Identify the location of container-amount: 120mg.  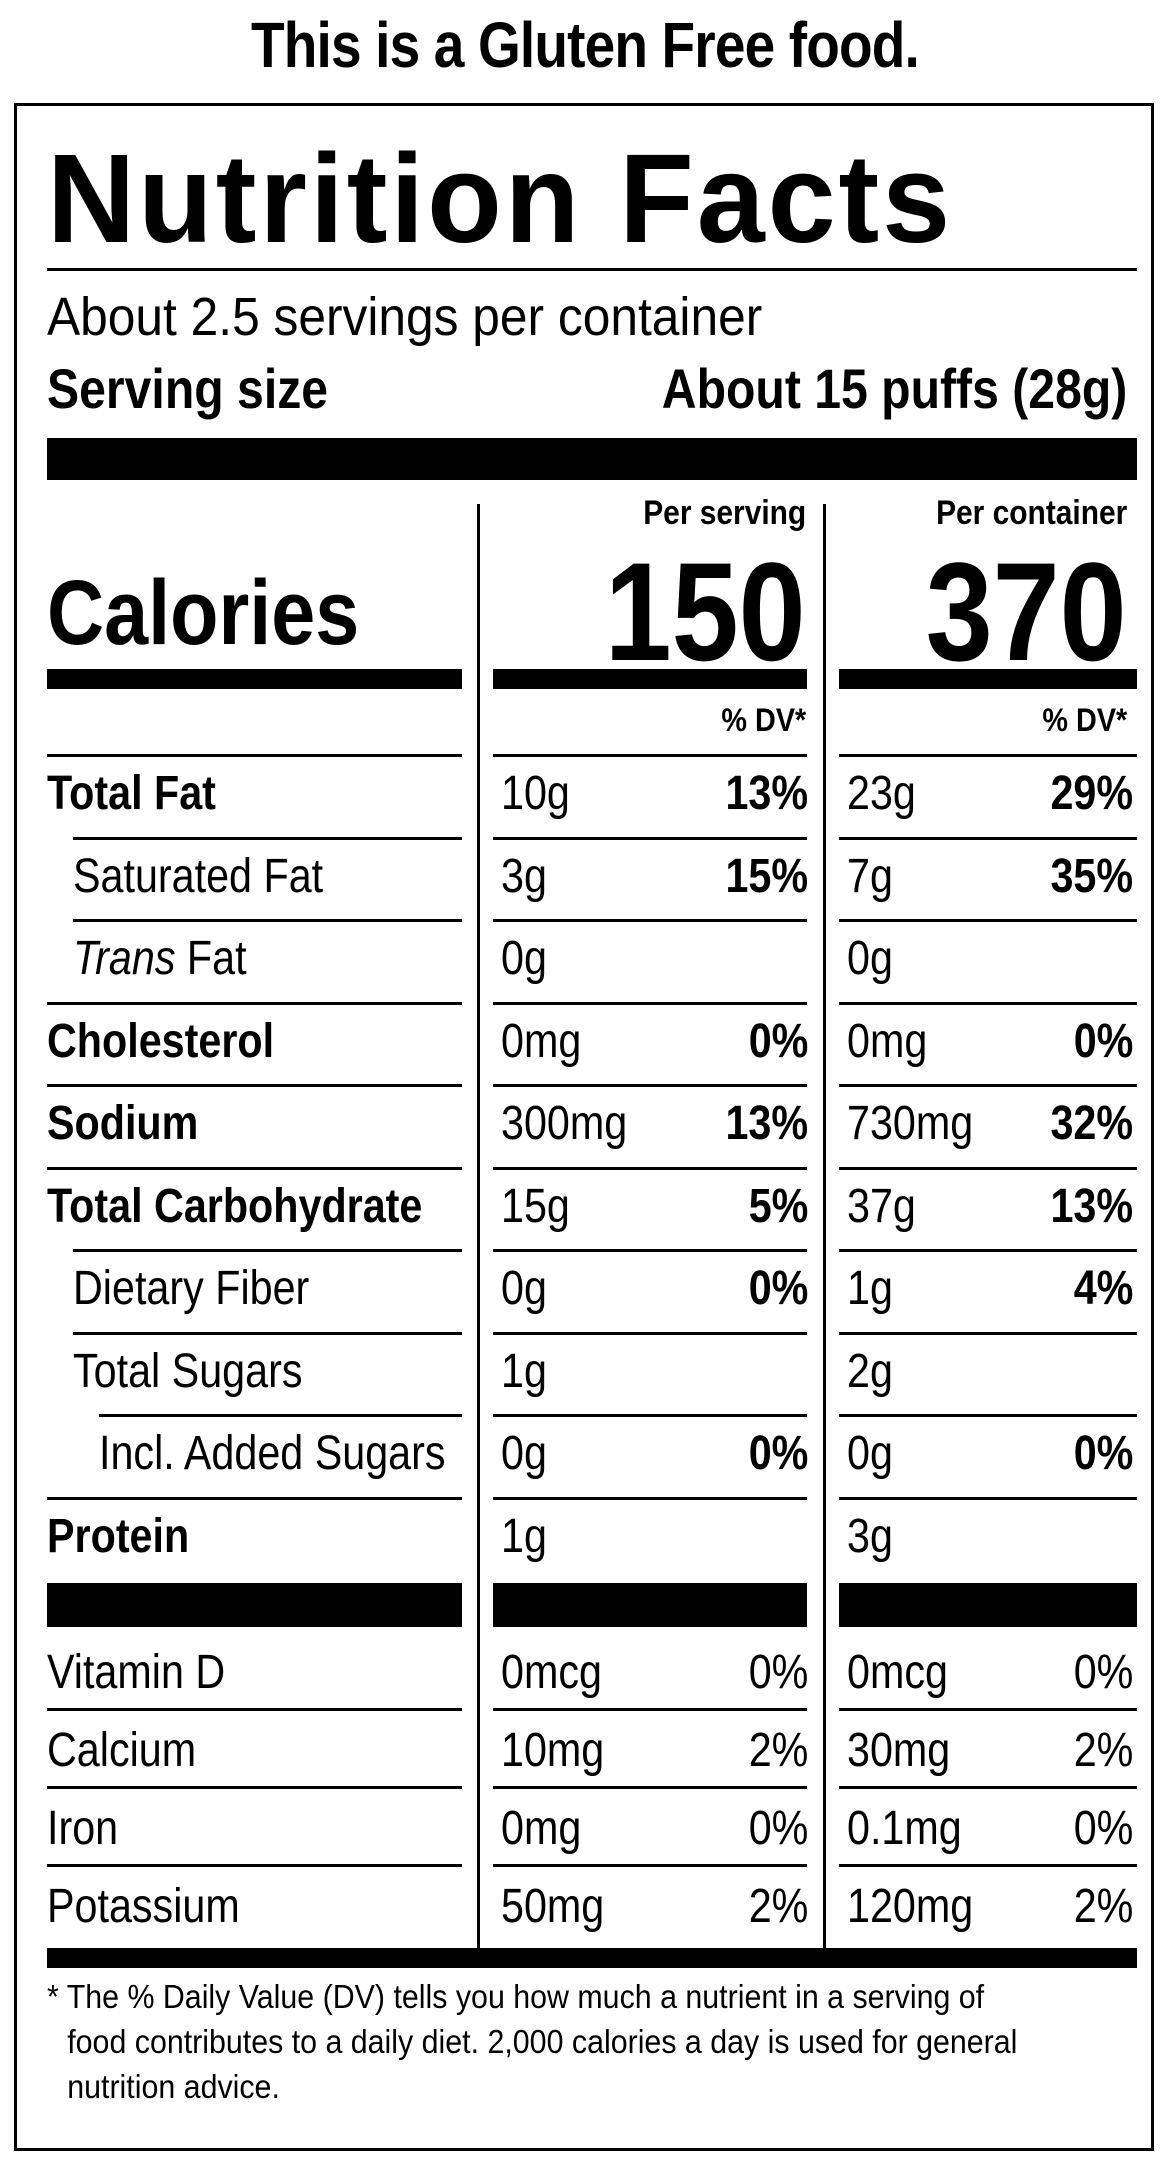
(910, 1906).